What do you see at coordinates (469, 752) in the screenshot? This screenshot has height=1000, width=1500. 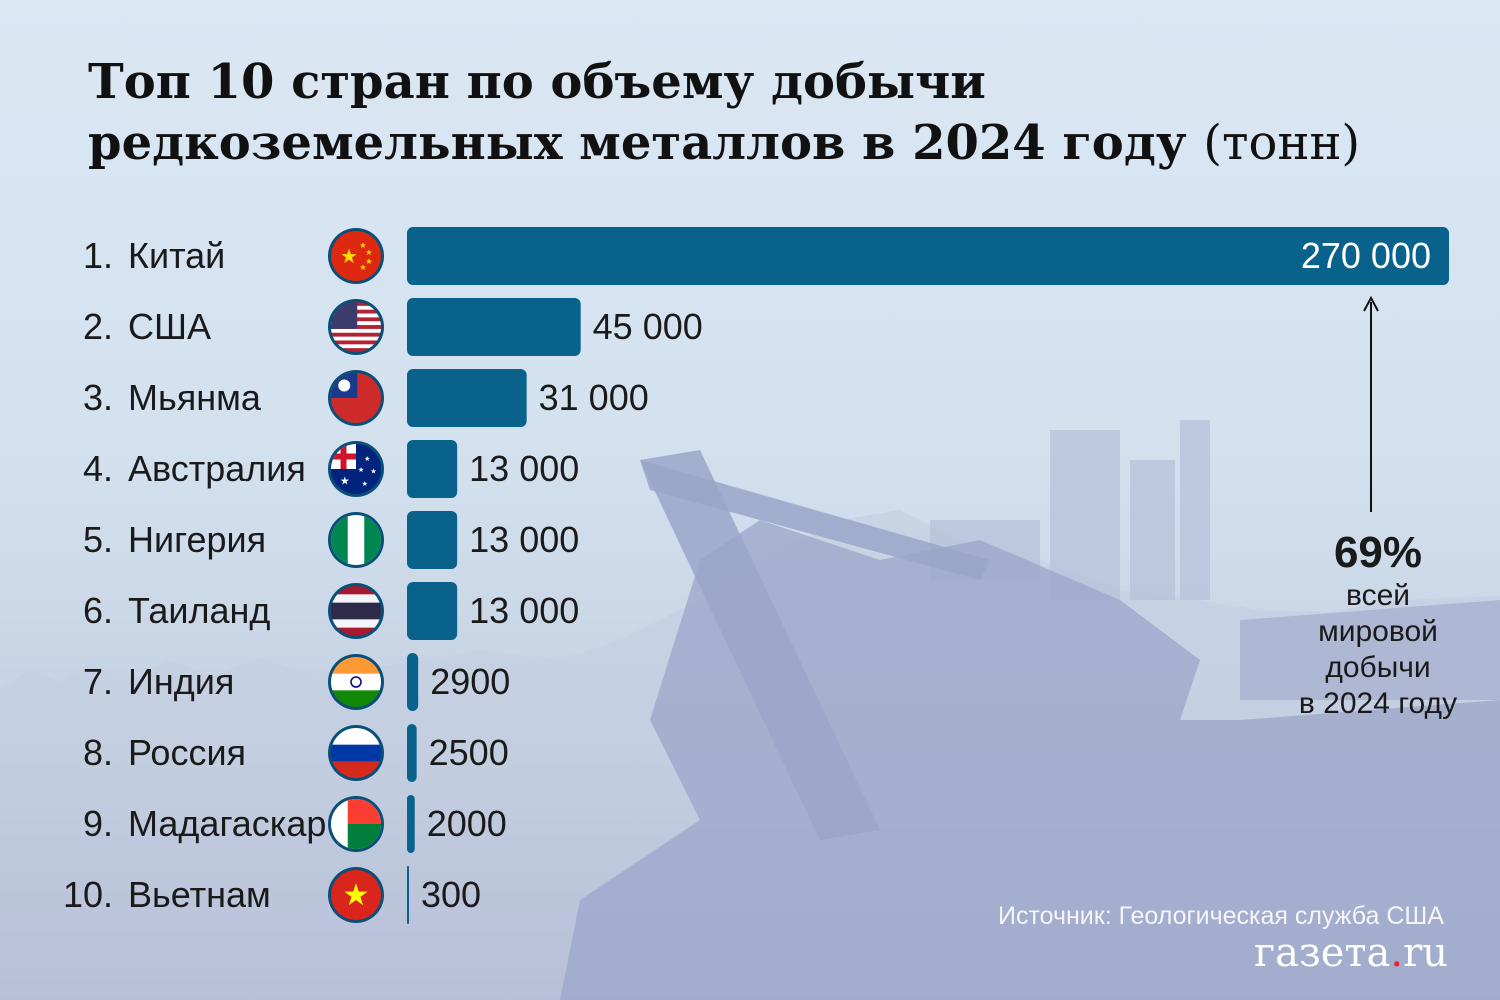 I see `value-label: 2500` at bounding box center [469, 752].